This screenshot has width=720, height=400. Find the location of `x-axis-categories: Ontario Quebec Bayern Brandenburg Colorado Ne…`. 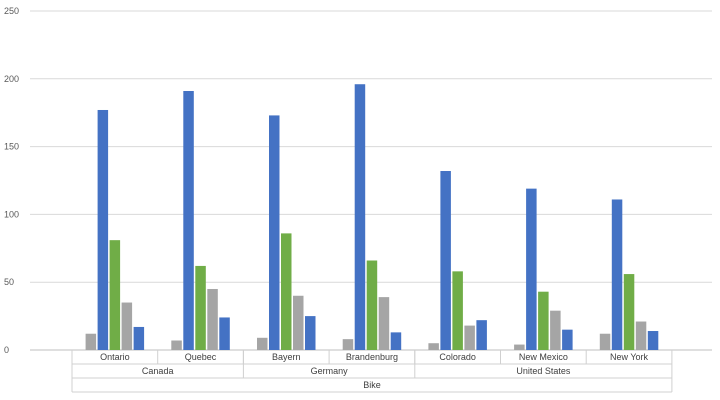

x-axis-categories: Ontario Quebec Bayern Brandenburg Colorado Ne… is located at coordinates (372, 371).